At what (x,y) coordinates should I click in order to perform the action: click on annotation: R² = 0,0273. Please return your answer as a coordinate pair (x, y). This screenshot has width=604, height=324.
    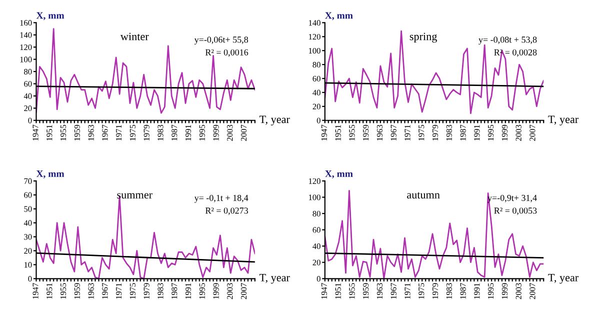
    Looking at the image, I should click on (226, 211).